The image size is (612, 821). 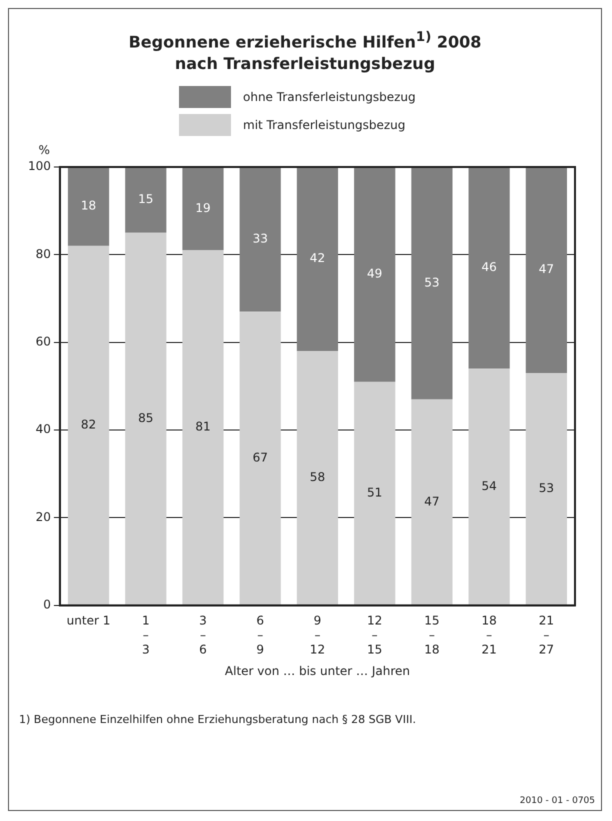 I want to click on data-label: 54, so click(x=489, y=486).